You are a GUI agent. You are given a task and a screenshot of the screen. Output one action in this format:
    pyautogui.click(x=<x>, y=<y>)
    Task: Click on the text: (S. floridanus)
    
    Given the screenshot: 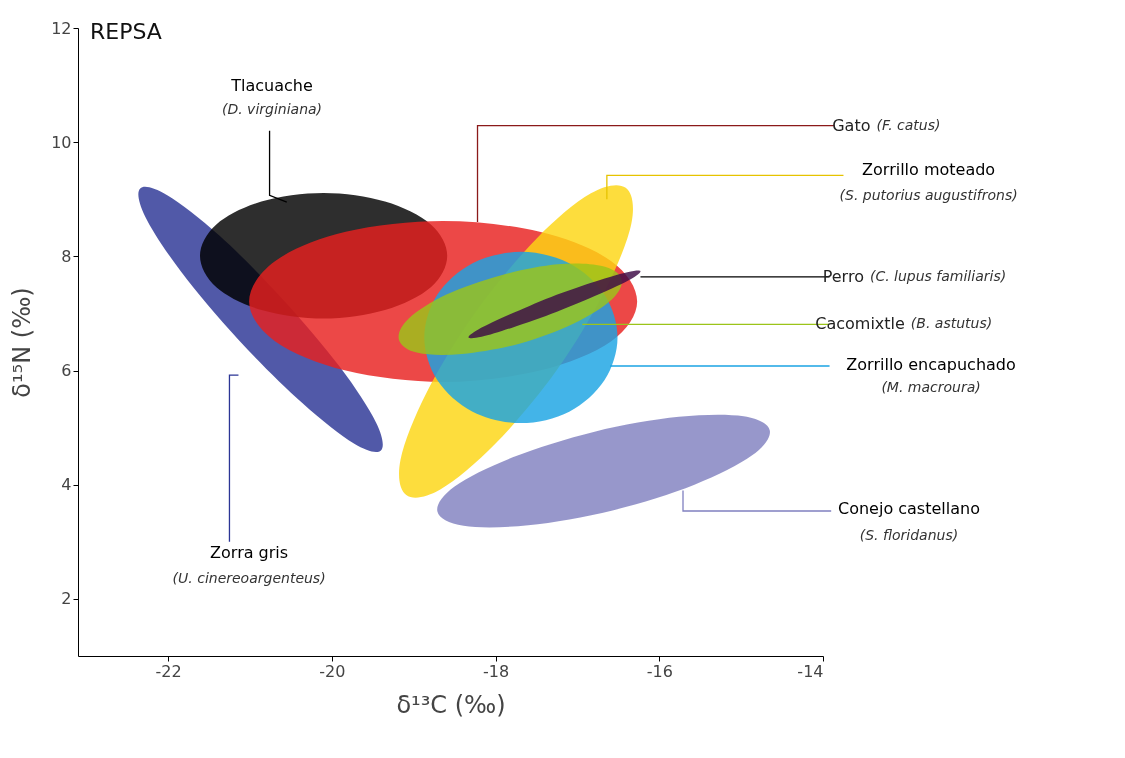 What is the action you would take?
    pyautogui.click(x=909, y=535)
    